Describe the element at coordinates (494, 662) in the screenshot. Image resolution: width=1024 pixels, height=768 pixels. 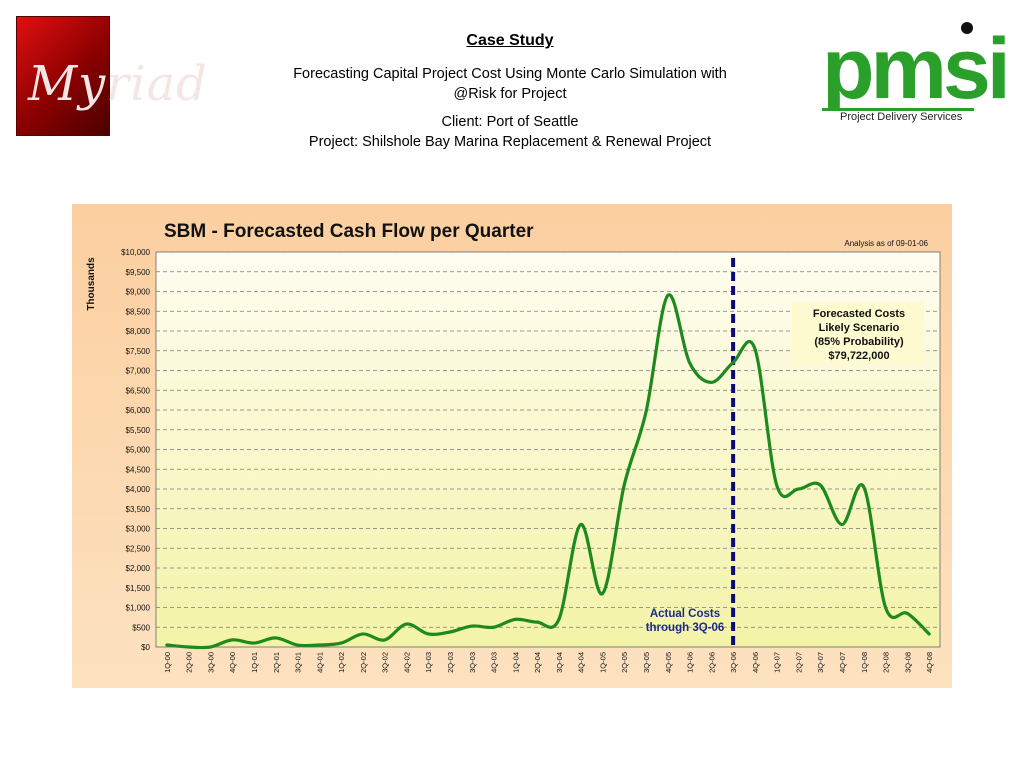
I see `x-tick-label: 4Q-03` at that location.